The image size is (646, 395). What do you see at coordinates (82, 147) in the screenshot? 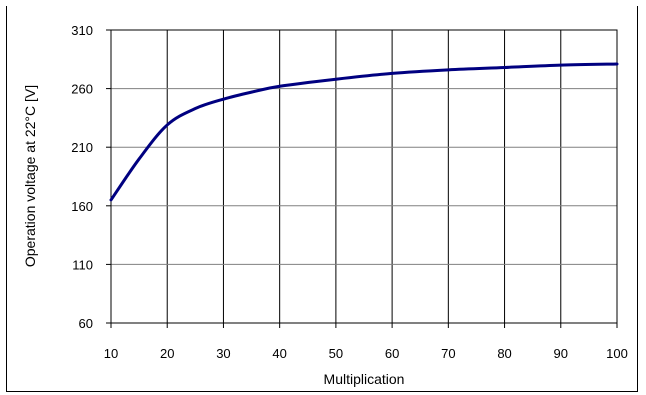
I see `y-tick-label: 210` at bounding box center [82, 147].